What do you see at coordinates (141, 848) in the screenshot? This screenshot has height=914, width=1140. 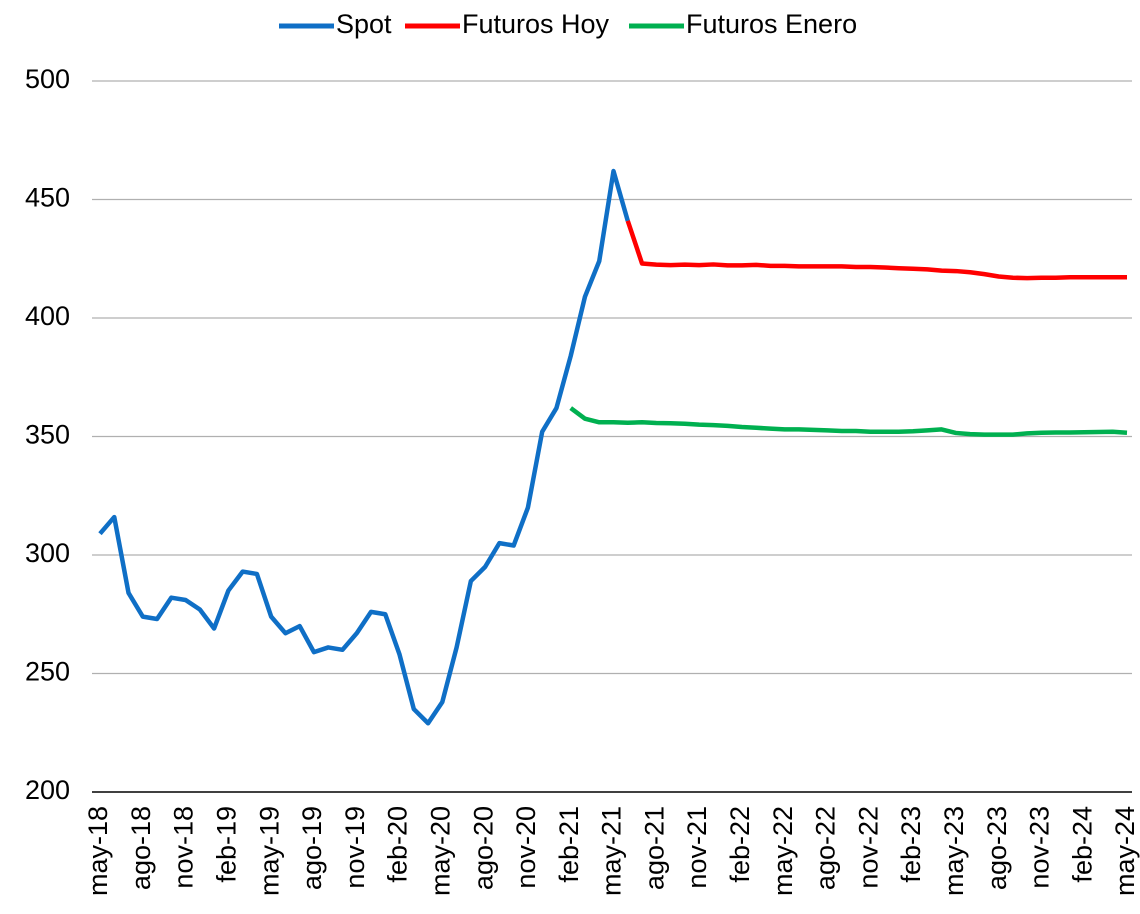 I see `x-tick-label: ago-18` at bounding box center [141, 848].